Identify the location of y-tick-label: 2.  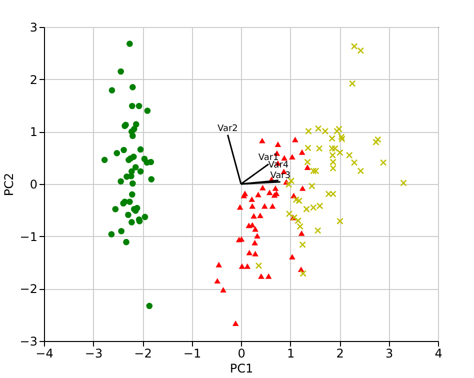
(34, 79).